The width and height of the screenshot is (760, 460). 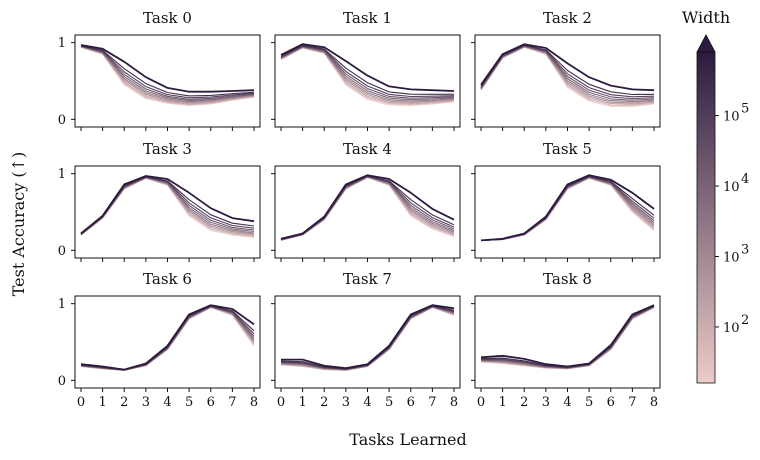 I want to click on subplot-title: Task 0, so click(x=167, y=18).